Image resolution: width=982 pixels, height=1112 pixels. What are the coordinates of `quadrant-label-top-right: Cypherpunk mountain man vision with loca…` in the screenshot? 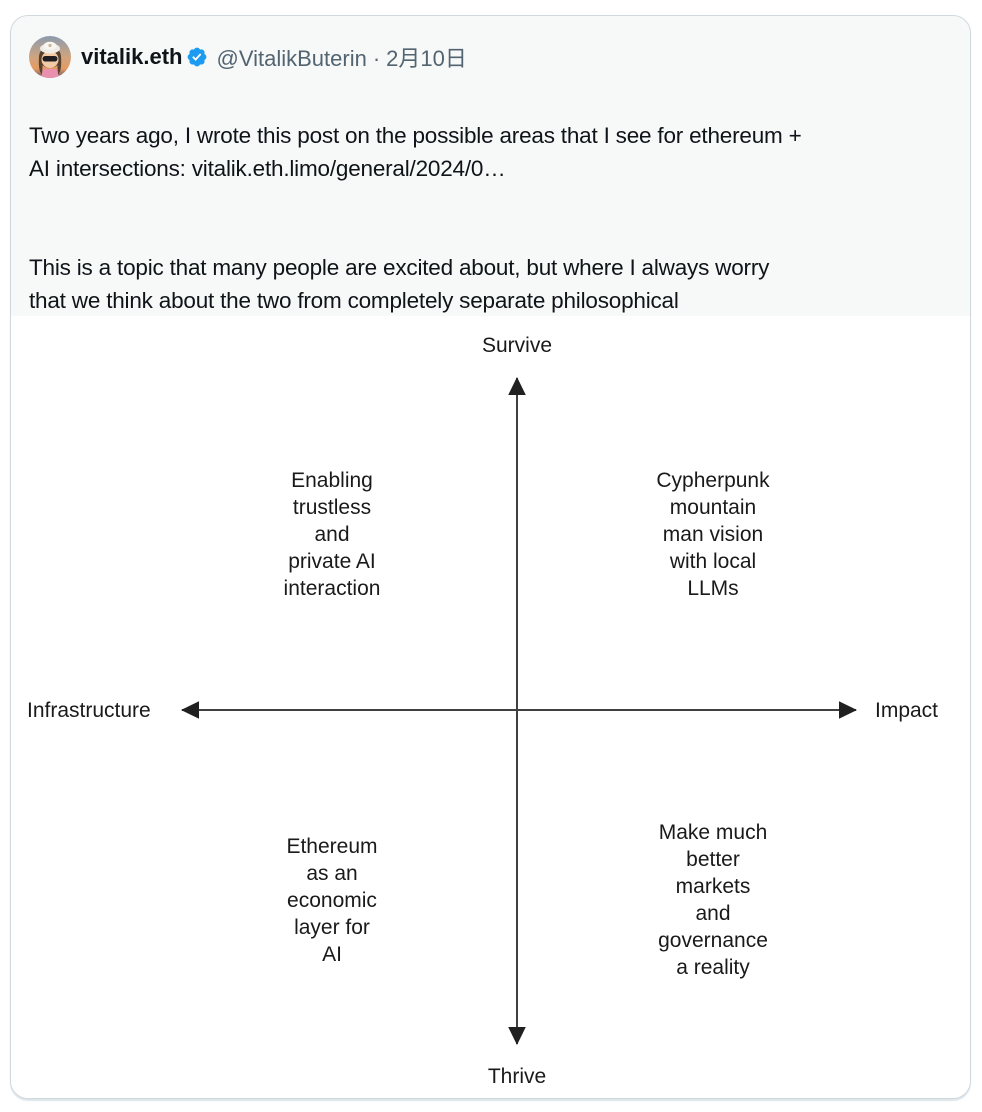 It's located at (713, 534).